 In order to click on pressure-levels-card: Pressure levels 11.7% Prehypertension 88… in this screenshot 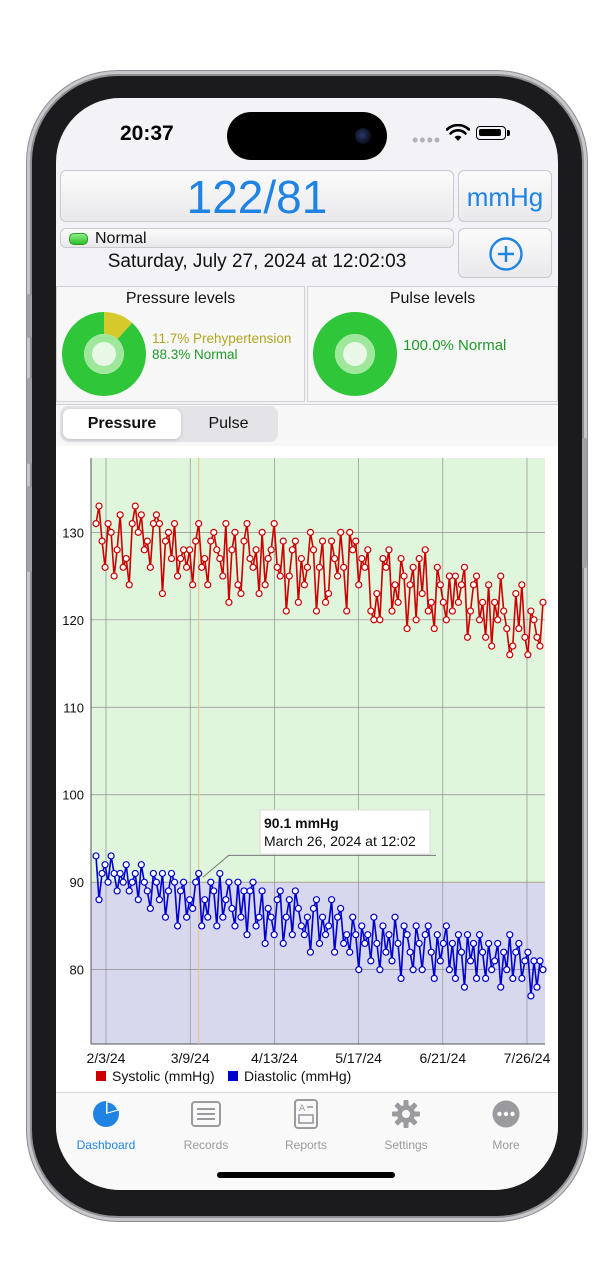, I will do `click(180, 344)`.